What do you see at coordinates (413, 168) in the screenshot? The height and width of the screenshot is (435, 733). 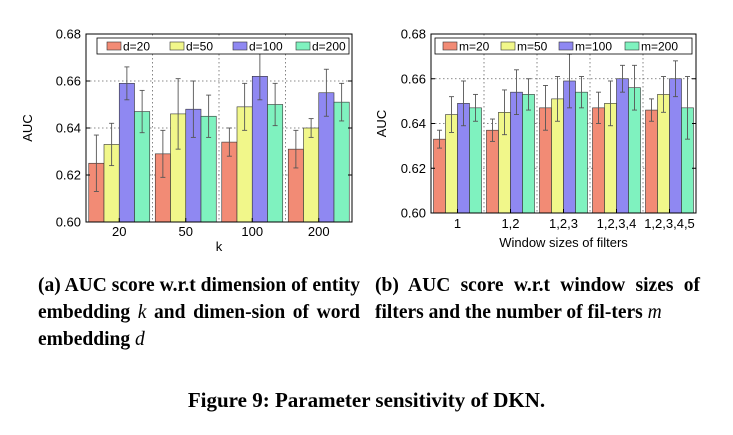 I see `chart-b-ytick-label: 0.62` at bounding box center [413, 168].